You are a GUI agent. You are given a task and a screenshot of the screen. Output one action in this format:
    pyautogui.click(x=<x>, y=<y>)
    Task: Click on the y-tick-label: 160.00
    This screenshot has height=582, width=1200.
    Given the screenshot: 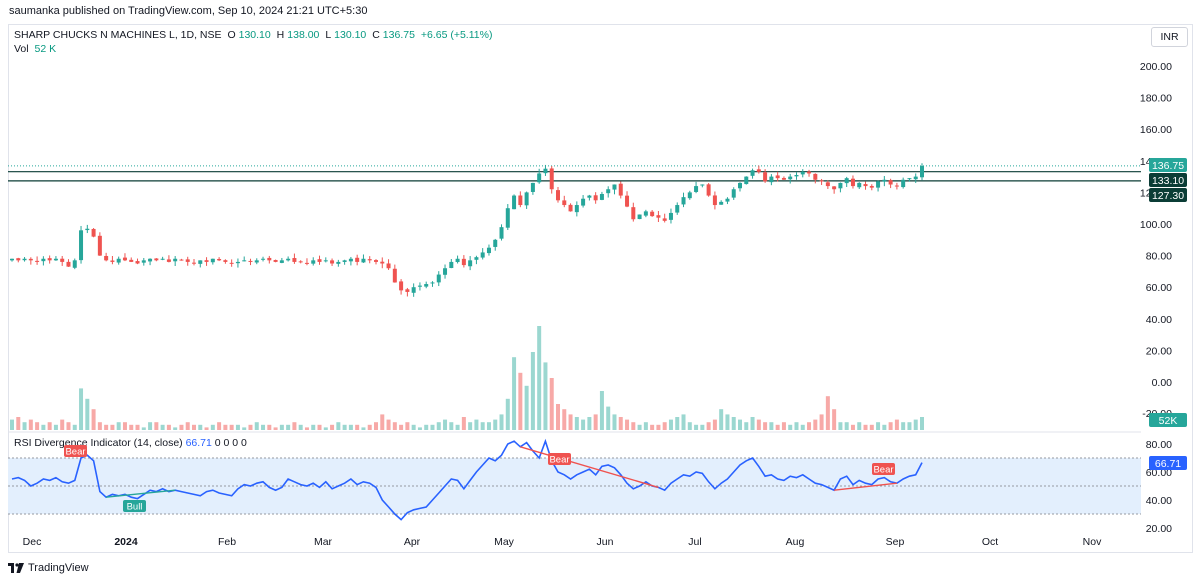 What is the action you would take?
    pyautogui.click(x=1156, y=130)
    